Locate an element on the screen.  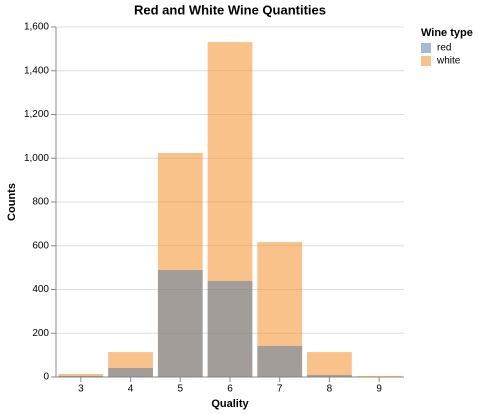
x-tick-label: 4 is located at coordinates (131, 389).